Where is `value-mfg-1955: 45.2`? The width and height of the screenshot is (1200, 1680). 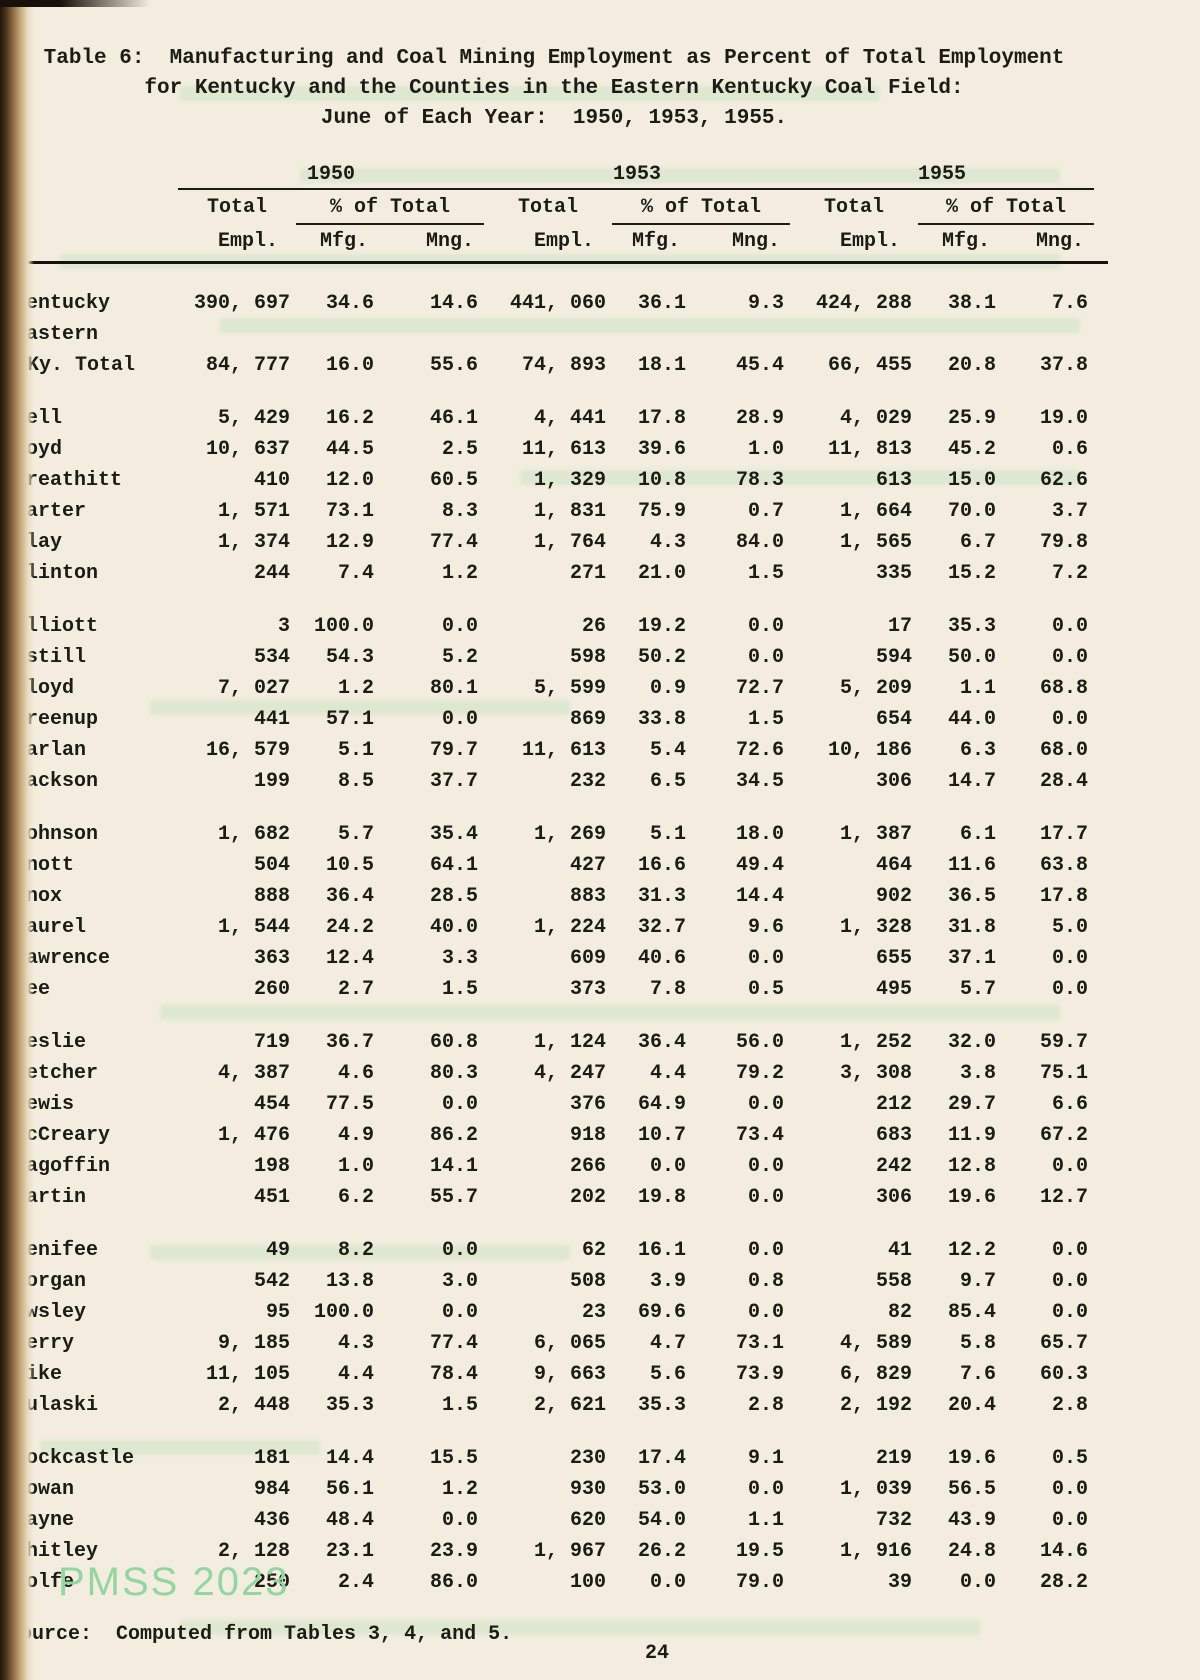
value-mfg-1955: 45.2 is located at coordinates (971, 449).